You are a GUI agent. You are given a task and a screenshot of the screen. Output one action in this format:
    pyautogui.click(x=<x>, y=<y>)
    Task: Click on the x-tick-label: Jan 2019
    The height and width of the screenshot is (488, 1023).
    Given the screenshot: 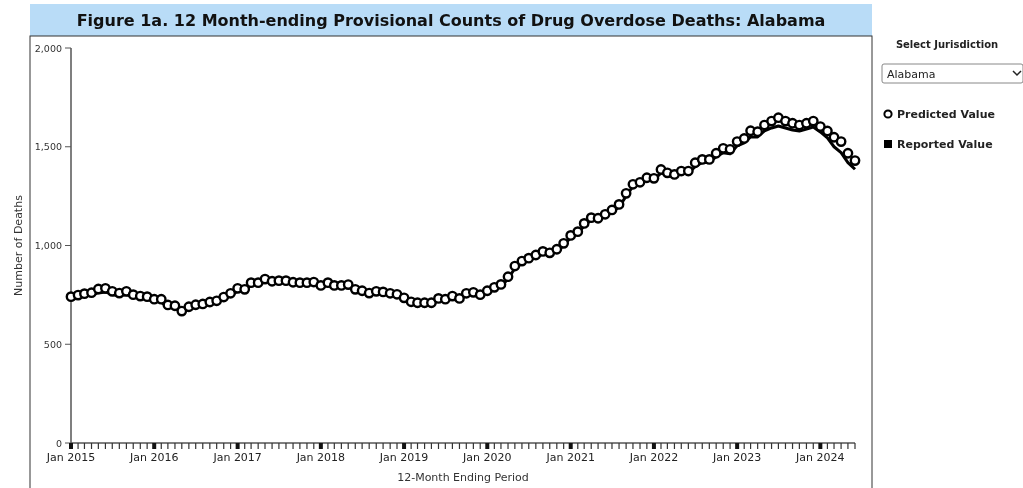 What is the action you would take?
    pyautogui.click(x=403, y=457)
    